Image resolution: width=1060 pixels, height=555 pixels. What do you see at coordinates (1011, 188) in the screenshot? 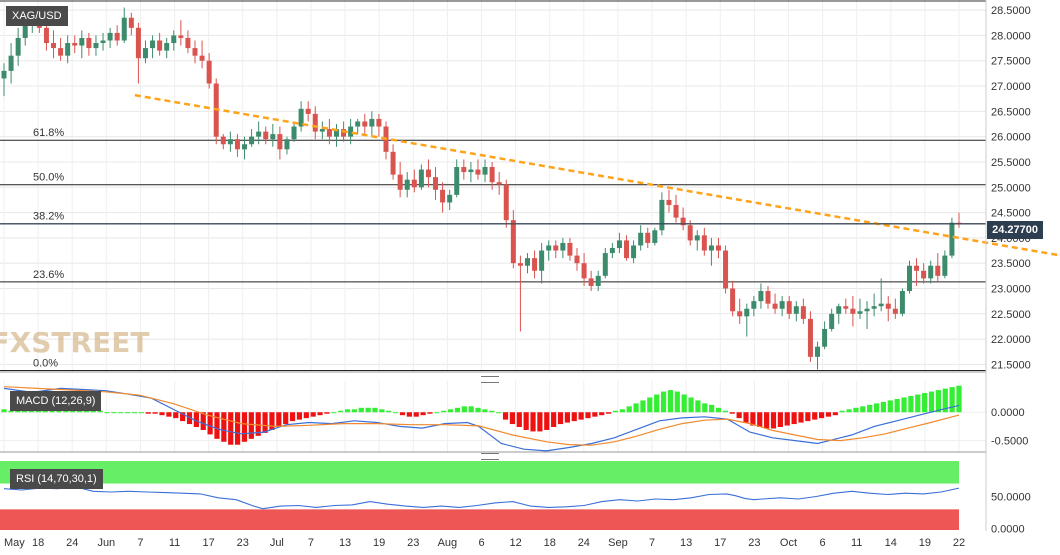
I see `price-axis-tick: 25.0000` at bounding box center [1011, 188].